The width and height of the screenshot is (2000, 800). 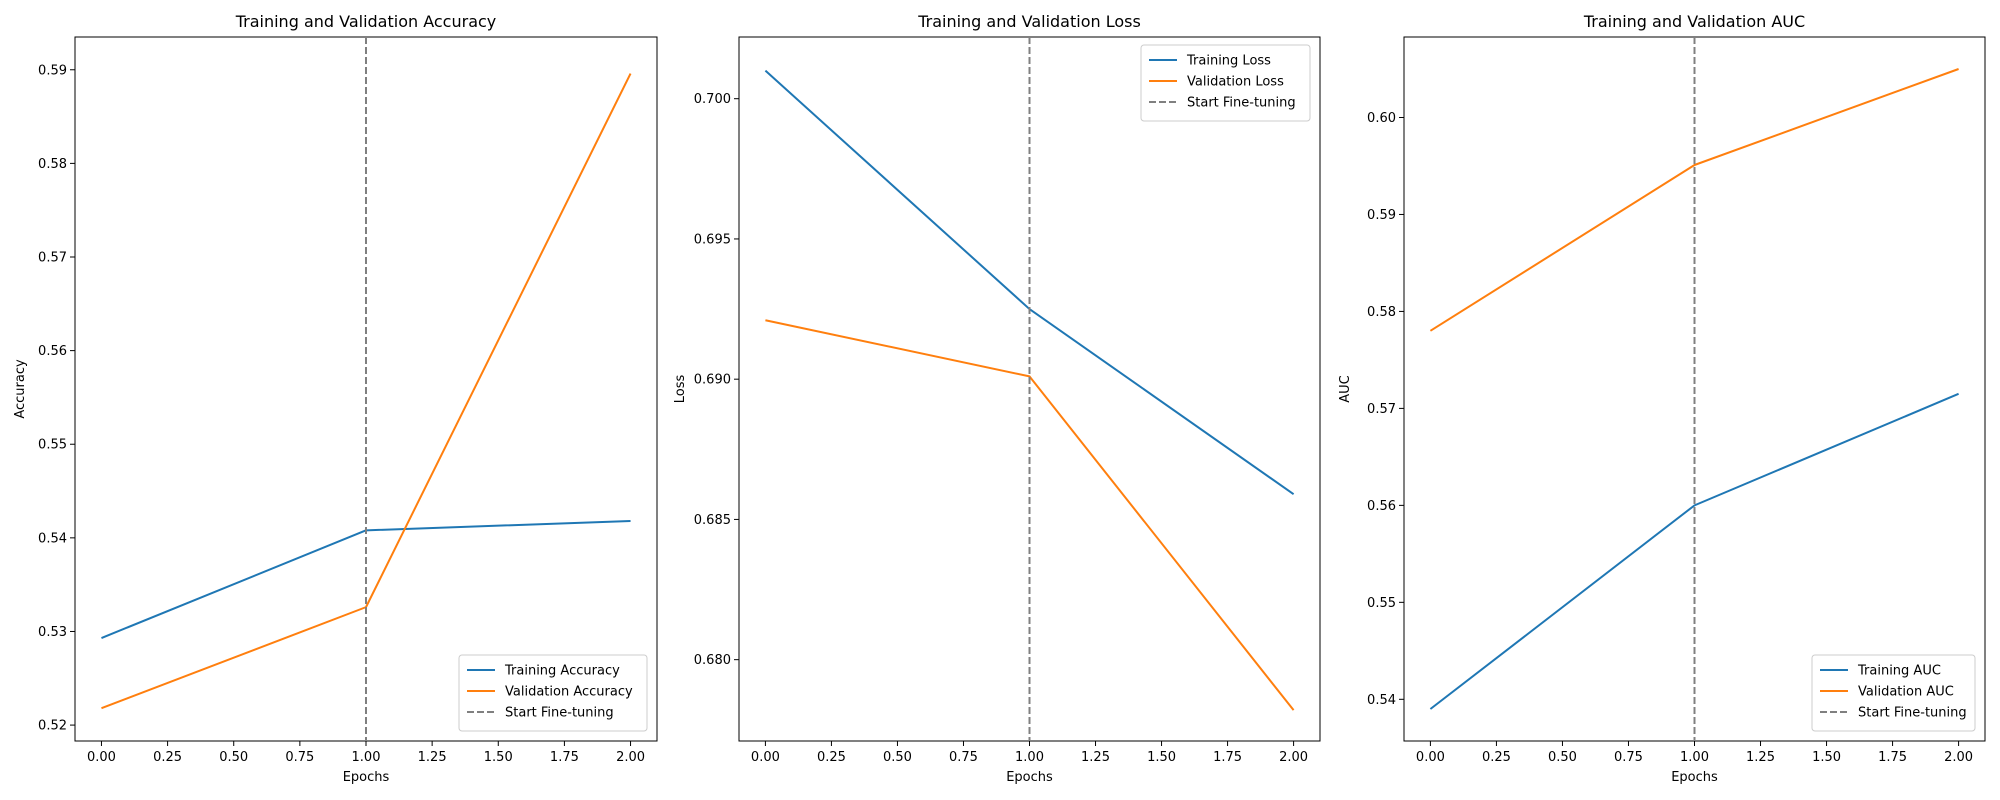 I want to click on y-tick-label: 0.695, so click(x=712, y=239).